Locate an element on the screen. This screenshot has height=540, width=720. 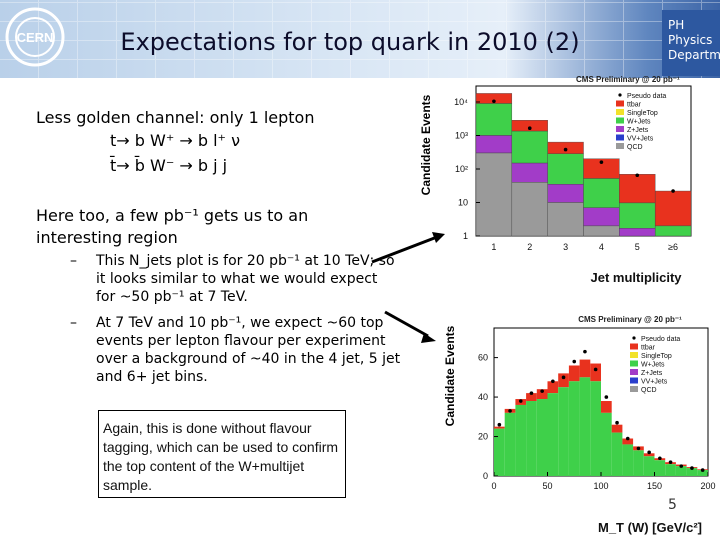
y-axis-label: Candidate Events is located at coordinates (426, 144).